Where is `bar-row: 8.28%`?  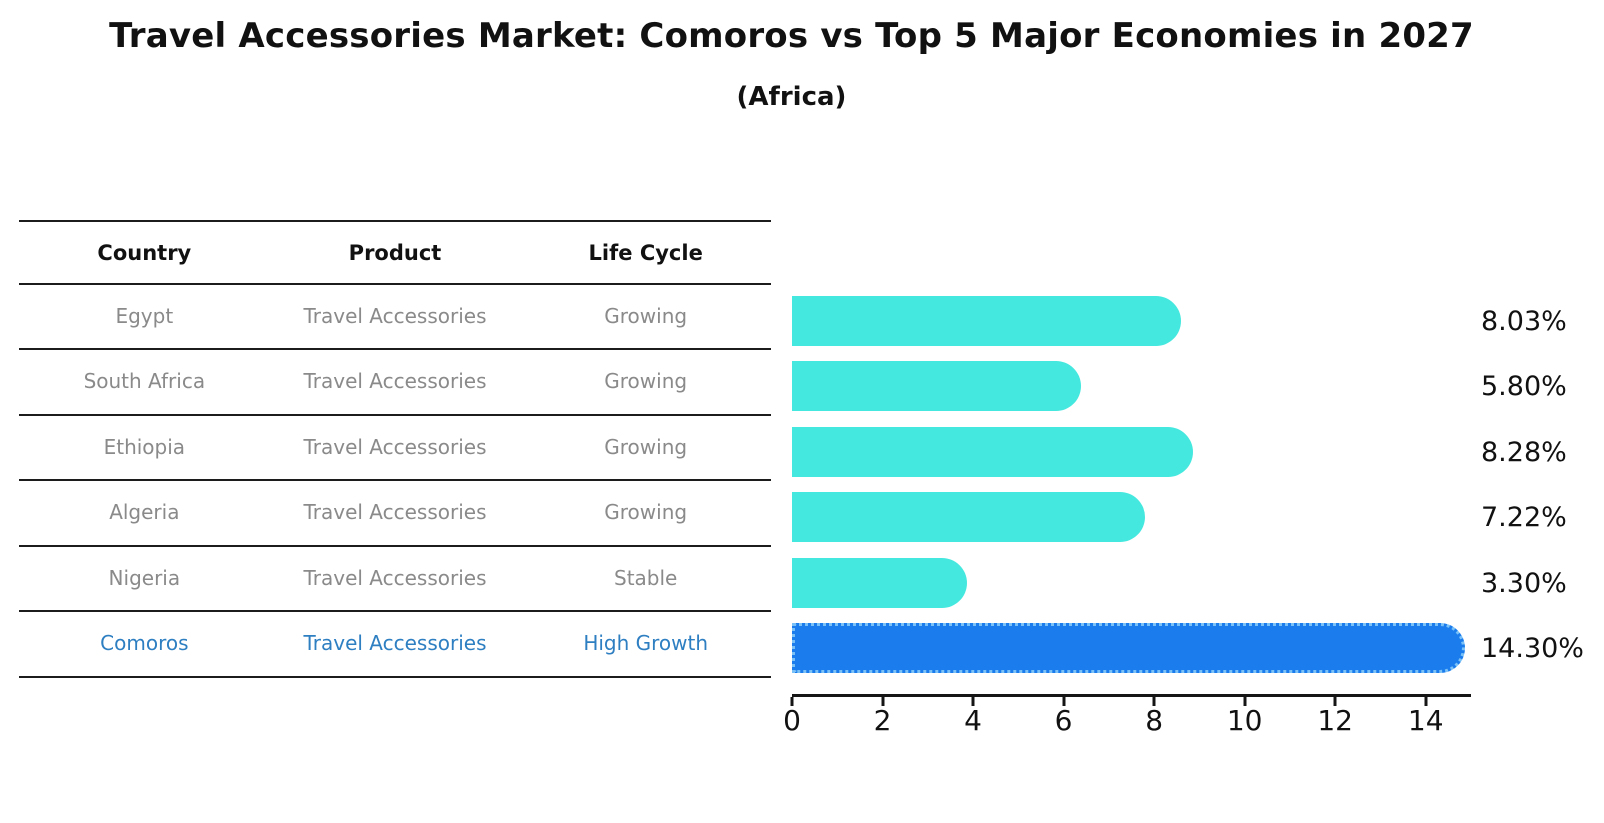 bar-row: 8.28% is located at coordinates (802, 452).